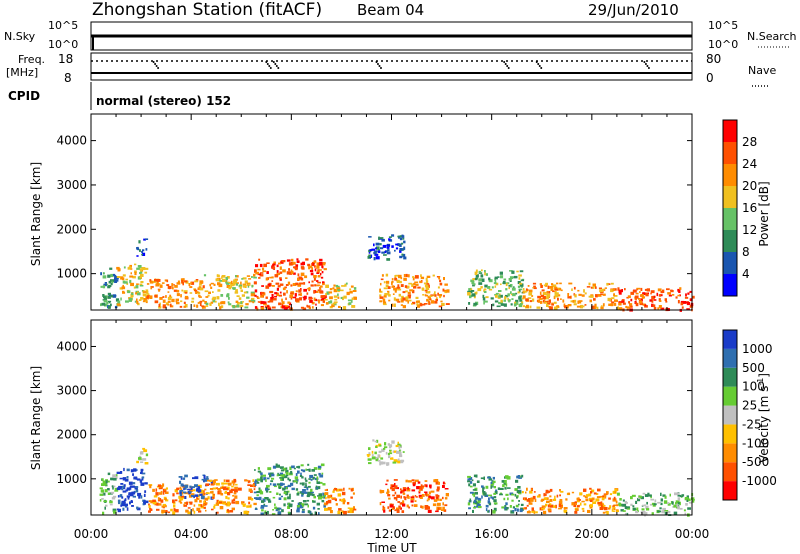  I want to click on power-colorbar-tick-label: 16, so click(749, 208).